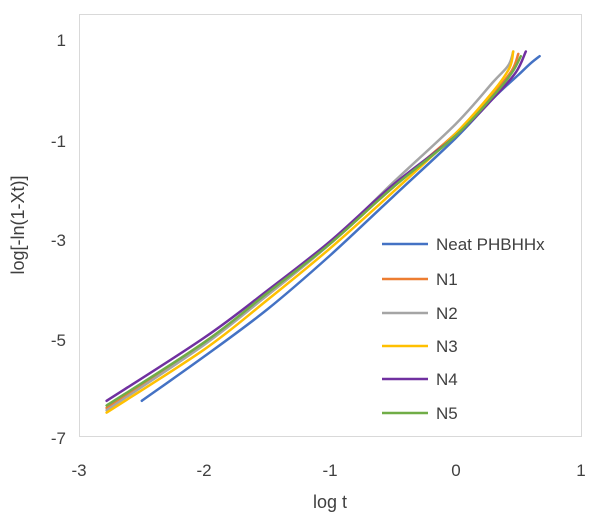  I want to click on y-tick-label: -5, so click(58, 340).